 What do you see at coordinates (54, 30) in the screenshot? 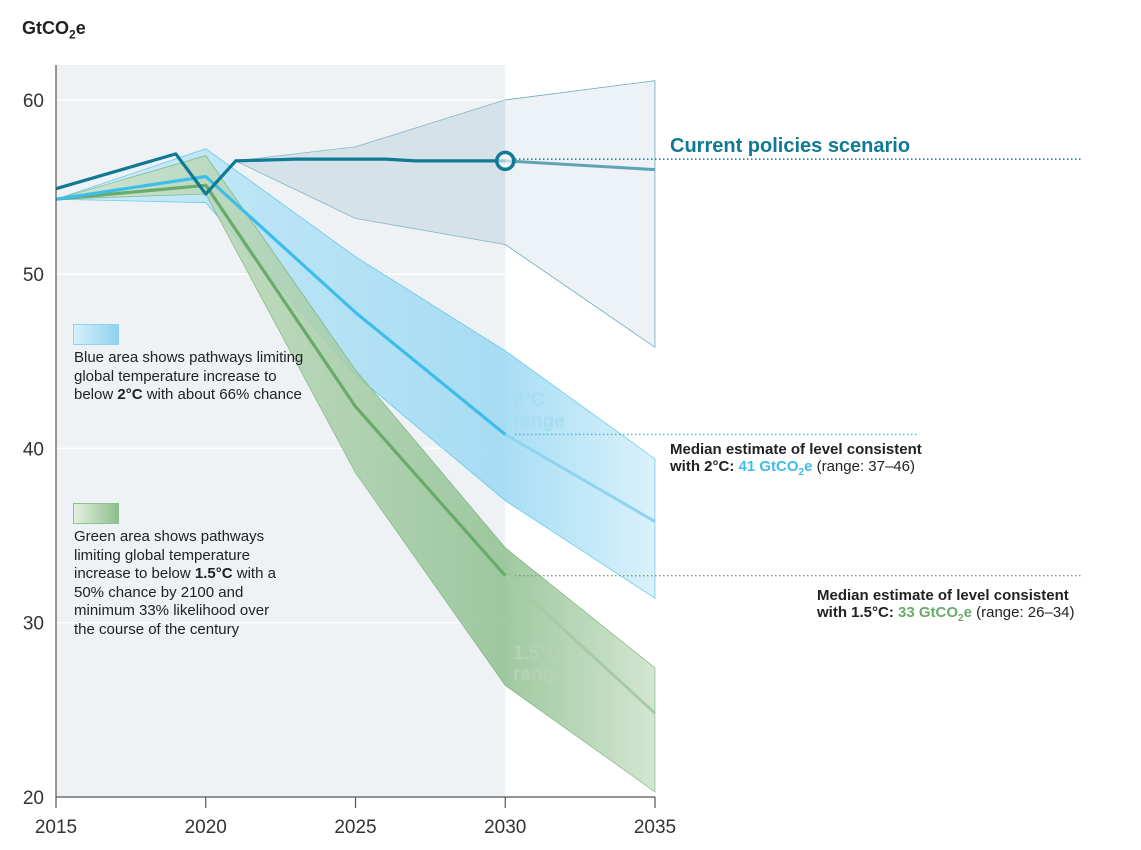
I see `y-axis-unit-label: GtCO2e` at bounding box center [54, 30].